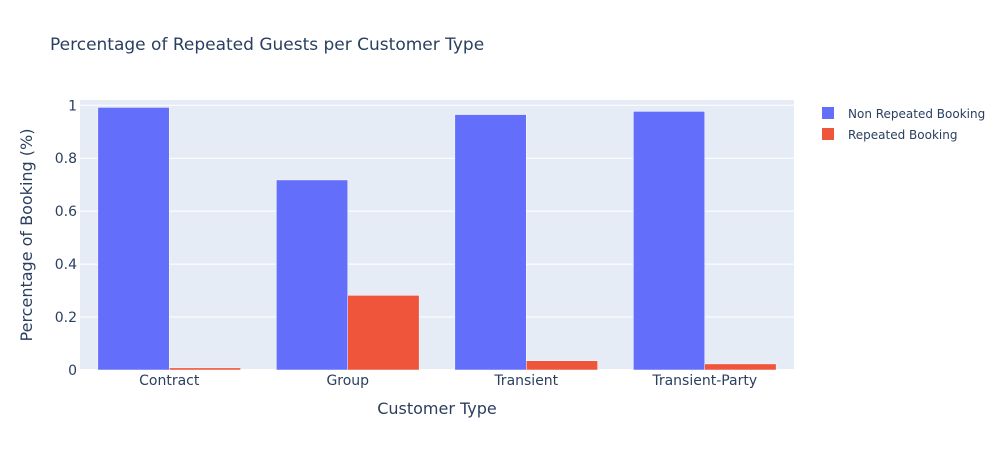  I want to click on legend-label: Repeated Booking, so click(902, 135).